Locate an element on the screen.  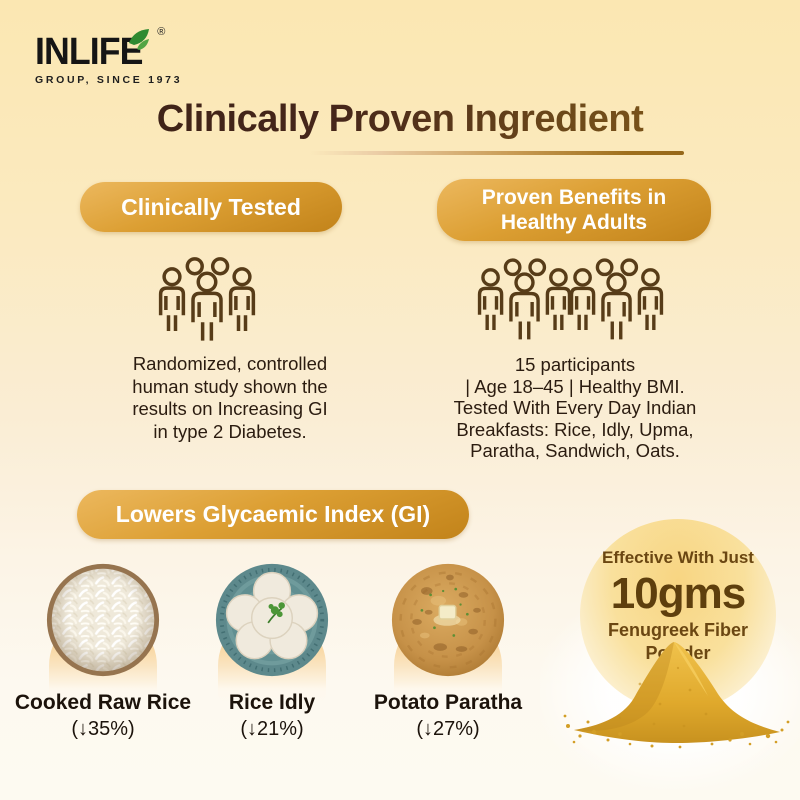
badge-lowers-gi: Lowers Glycaemic Index (GI) is located at coordinates (273, 514).